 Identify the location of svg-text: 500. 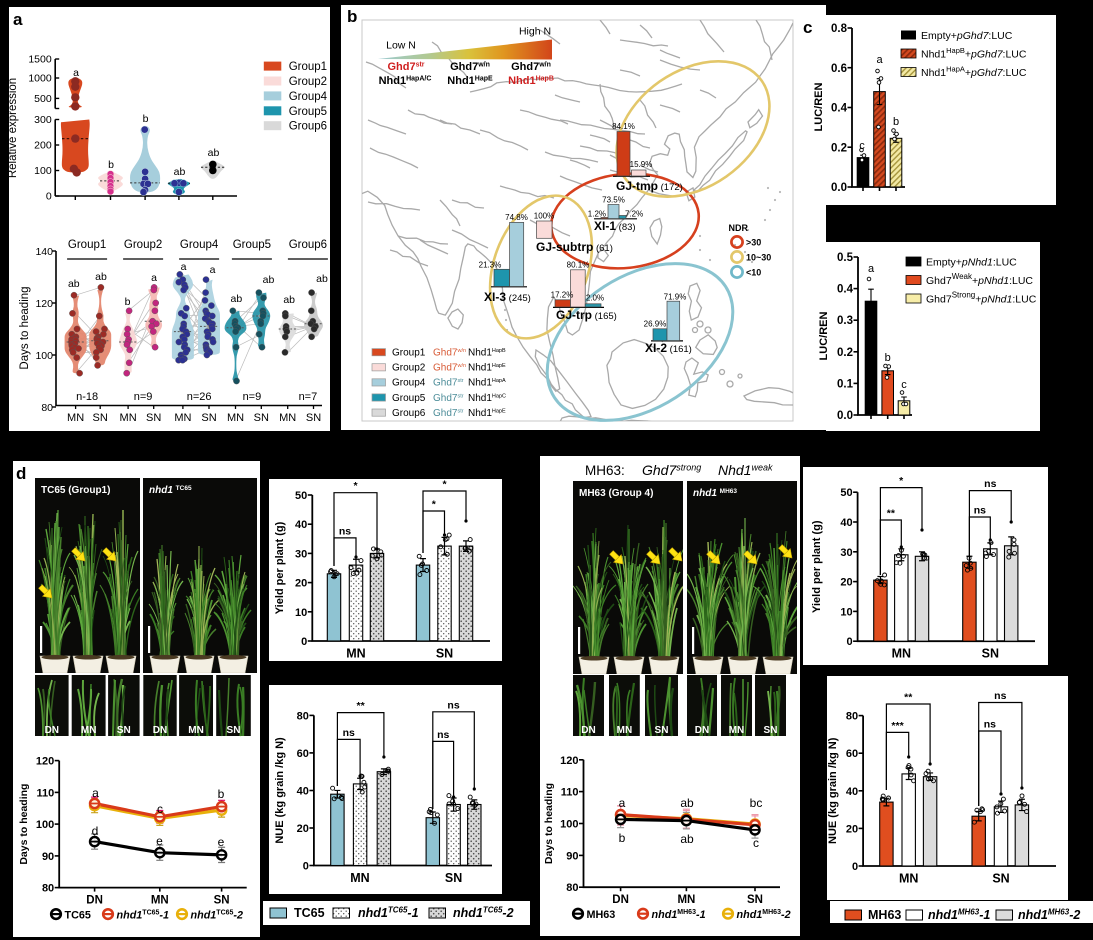
(43, 99).